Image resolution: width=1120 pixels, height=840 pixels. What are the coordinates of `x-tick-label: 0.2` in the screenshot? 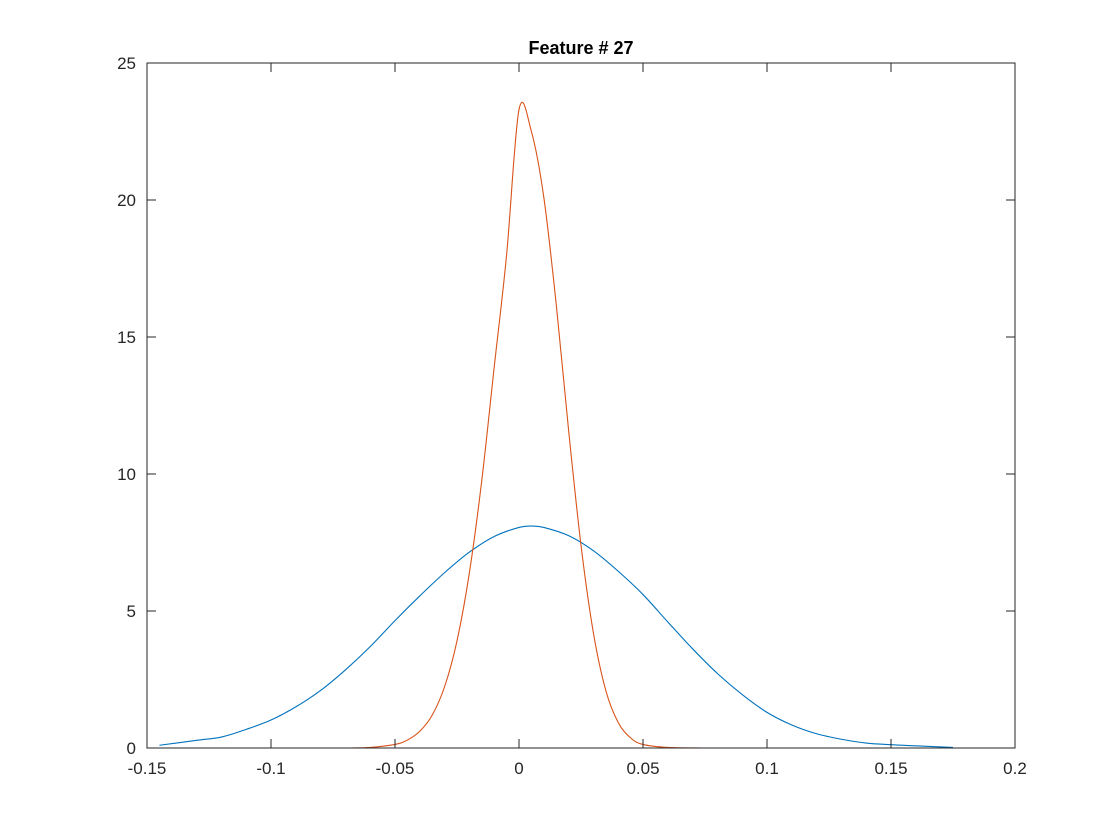 It's located at (1015, 768).